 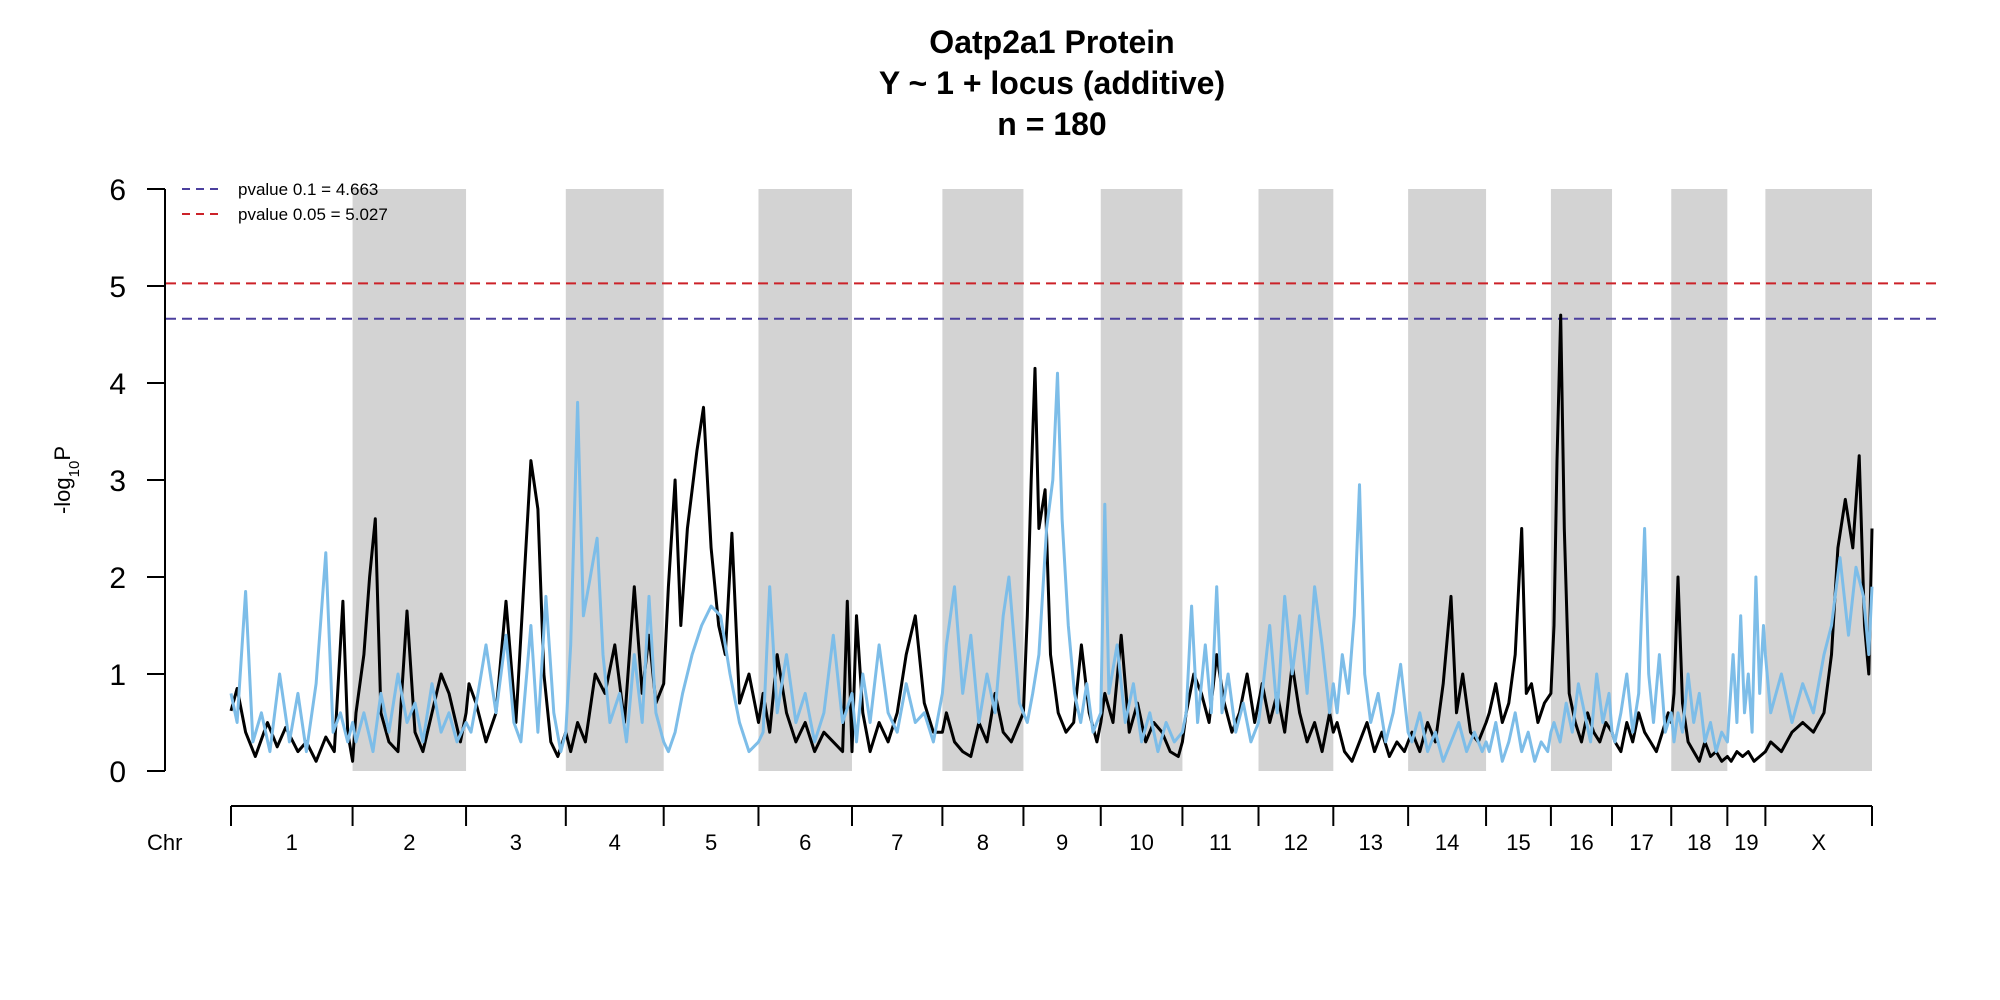 What do you see at coordinates (805, 842) in the screenshot?
I see `chr-label-6: 6` at bounding box center [805, 842].